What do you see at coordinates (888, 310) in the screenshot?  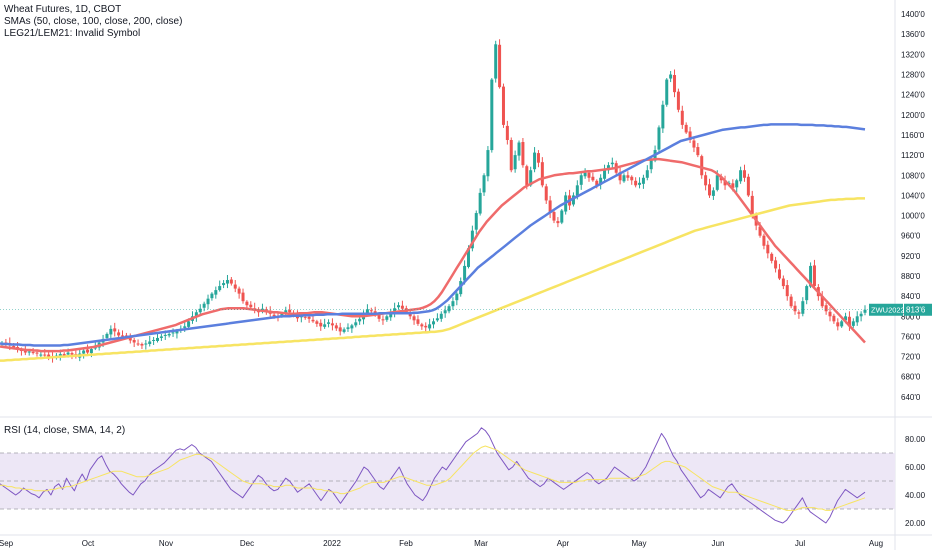 I see `symbol-tag: ZWU2022` at bounding box center [888, 310].